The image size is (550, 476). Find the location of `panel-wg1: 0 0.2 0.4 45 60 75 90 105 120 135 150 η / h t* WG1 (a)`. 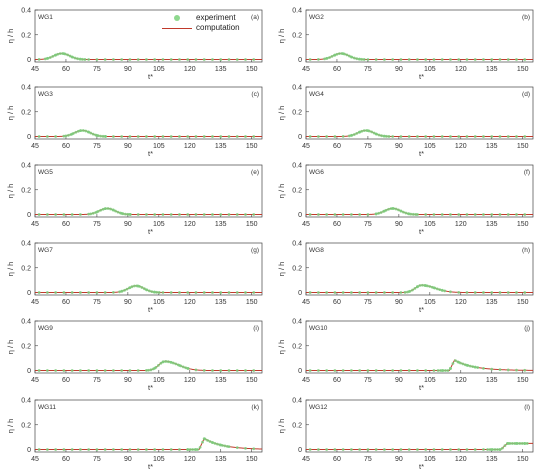

panel-wg1: 0 0.2 0.4 45 60 75 90 105 120 135 150 η / h t* WG1 (a) is located at coordinates (134, 44).